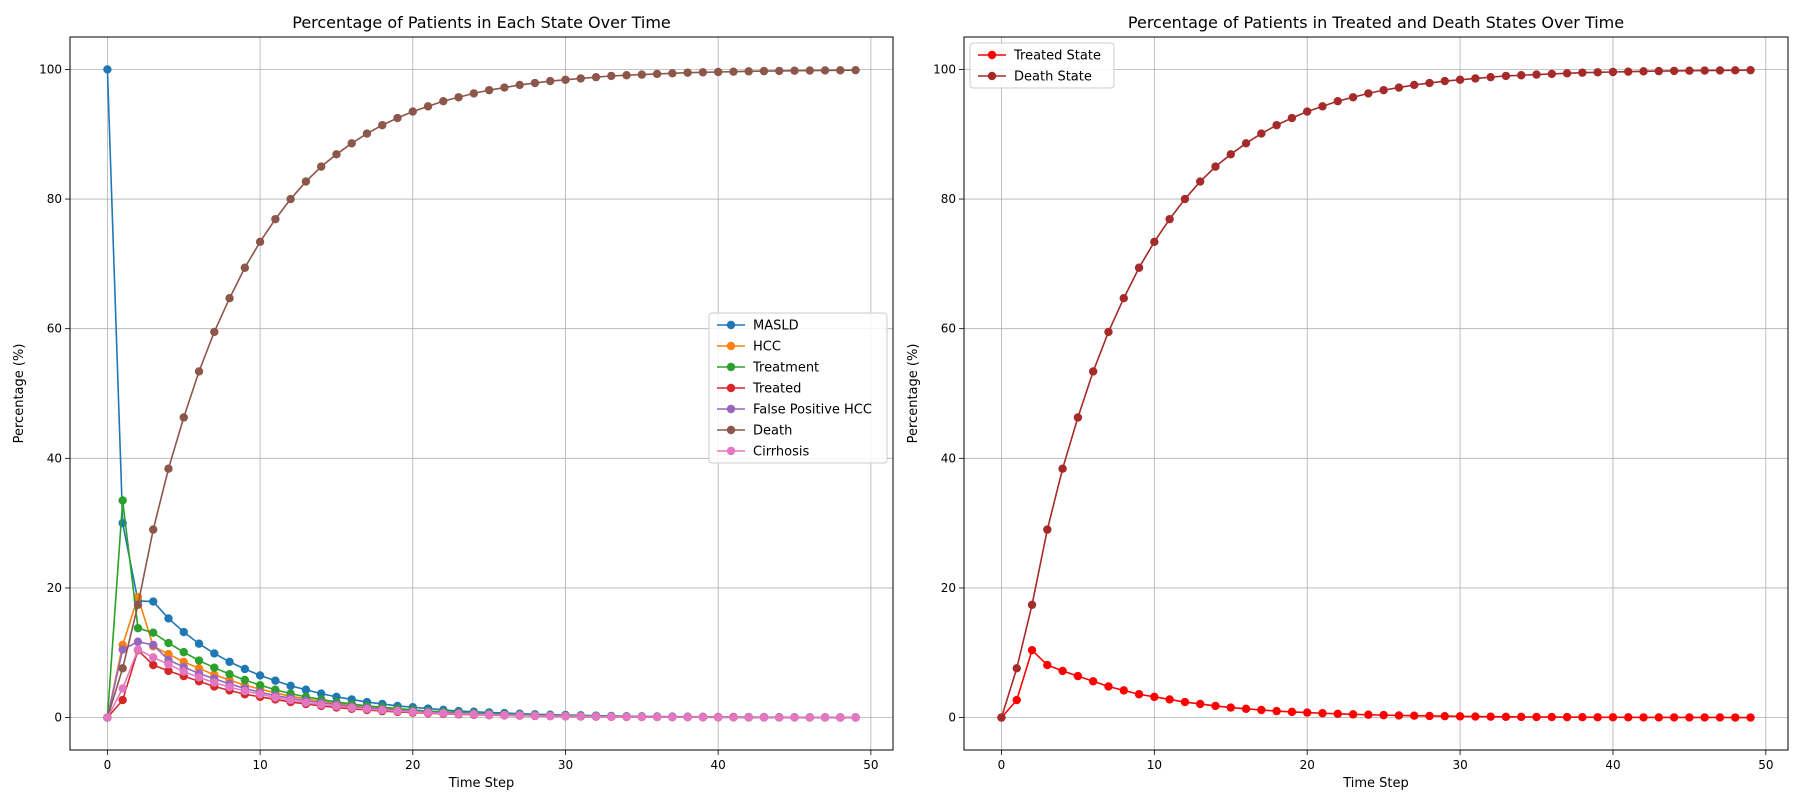 The width and height of the screenshot is (1800, 800). What do you see at coordinates (948, 329) in the screenshot?
I see `y-tick-label: 60` at bounding box center [948, 329].